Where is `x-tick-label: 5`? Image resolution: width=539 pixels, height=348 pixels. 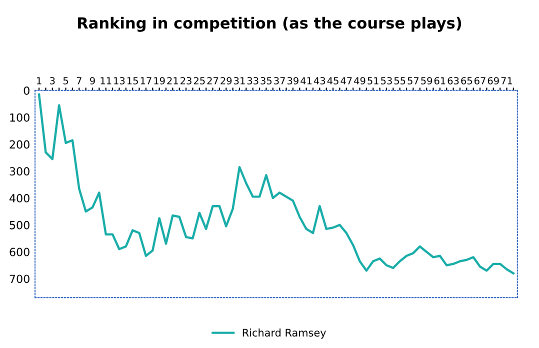 x-tick-label: 5 is located at coordinates (65, 80).